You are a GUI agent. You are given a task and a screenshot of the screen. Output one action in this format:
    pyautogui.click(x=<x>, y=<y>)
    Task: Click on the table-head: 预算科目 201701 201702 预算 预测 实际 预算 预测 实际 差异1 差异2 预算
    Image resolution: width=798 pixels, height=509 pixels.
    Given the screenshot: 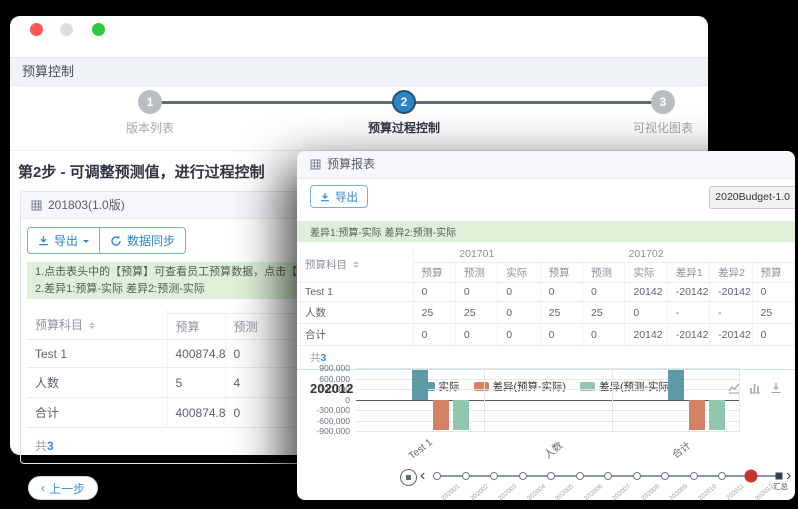 What is the action you would take?
    pyautogui.click(x=546, y=264)
    